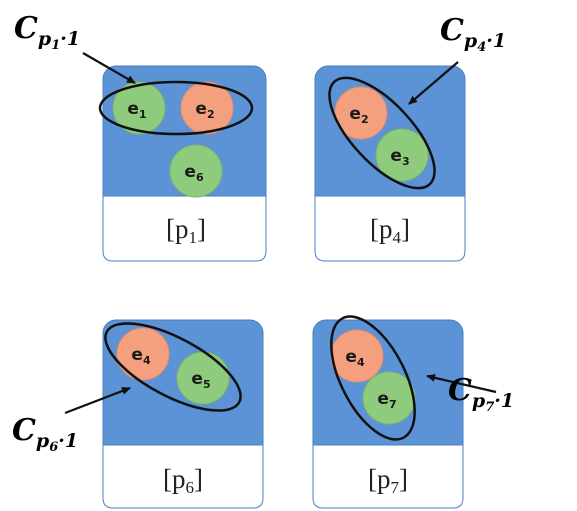  I want to click on panel-label-p1: [p1], so click(186, 230).